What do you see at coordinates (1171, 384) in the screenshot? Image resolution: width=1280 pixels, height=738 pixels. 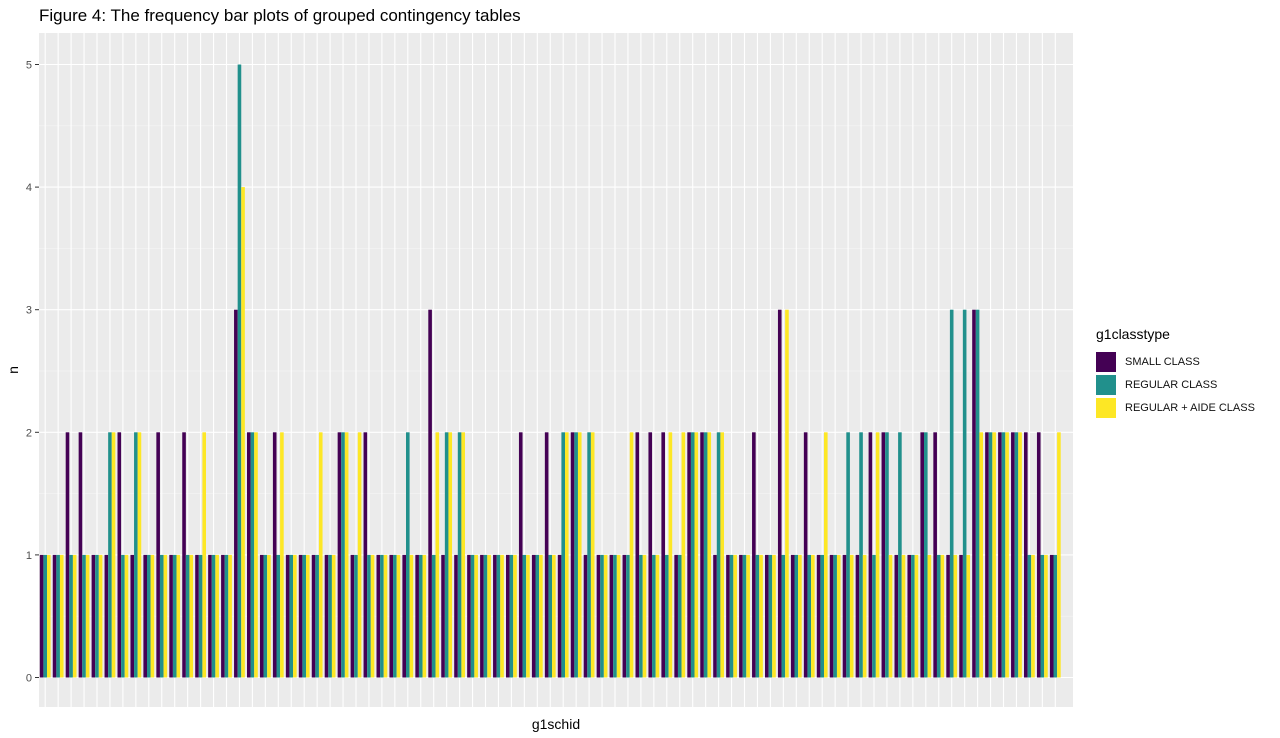 I see `legend-label-regular-class: REGULAR CLASS` at bounding box center [1171, 384].